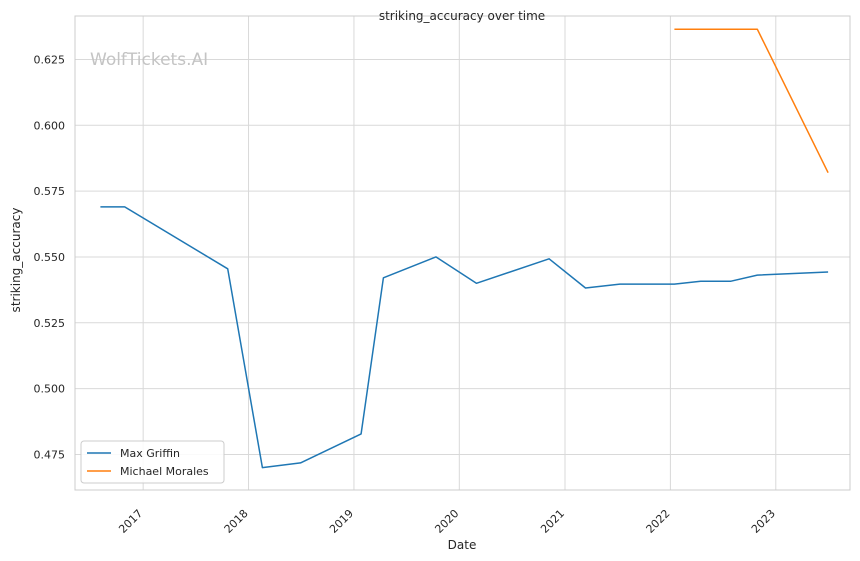  I want to click on y-tick-label: 0.475, so click(50, 454).